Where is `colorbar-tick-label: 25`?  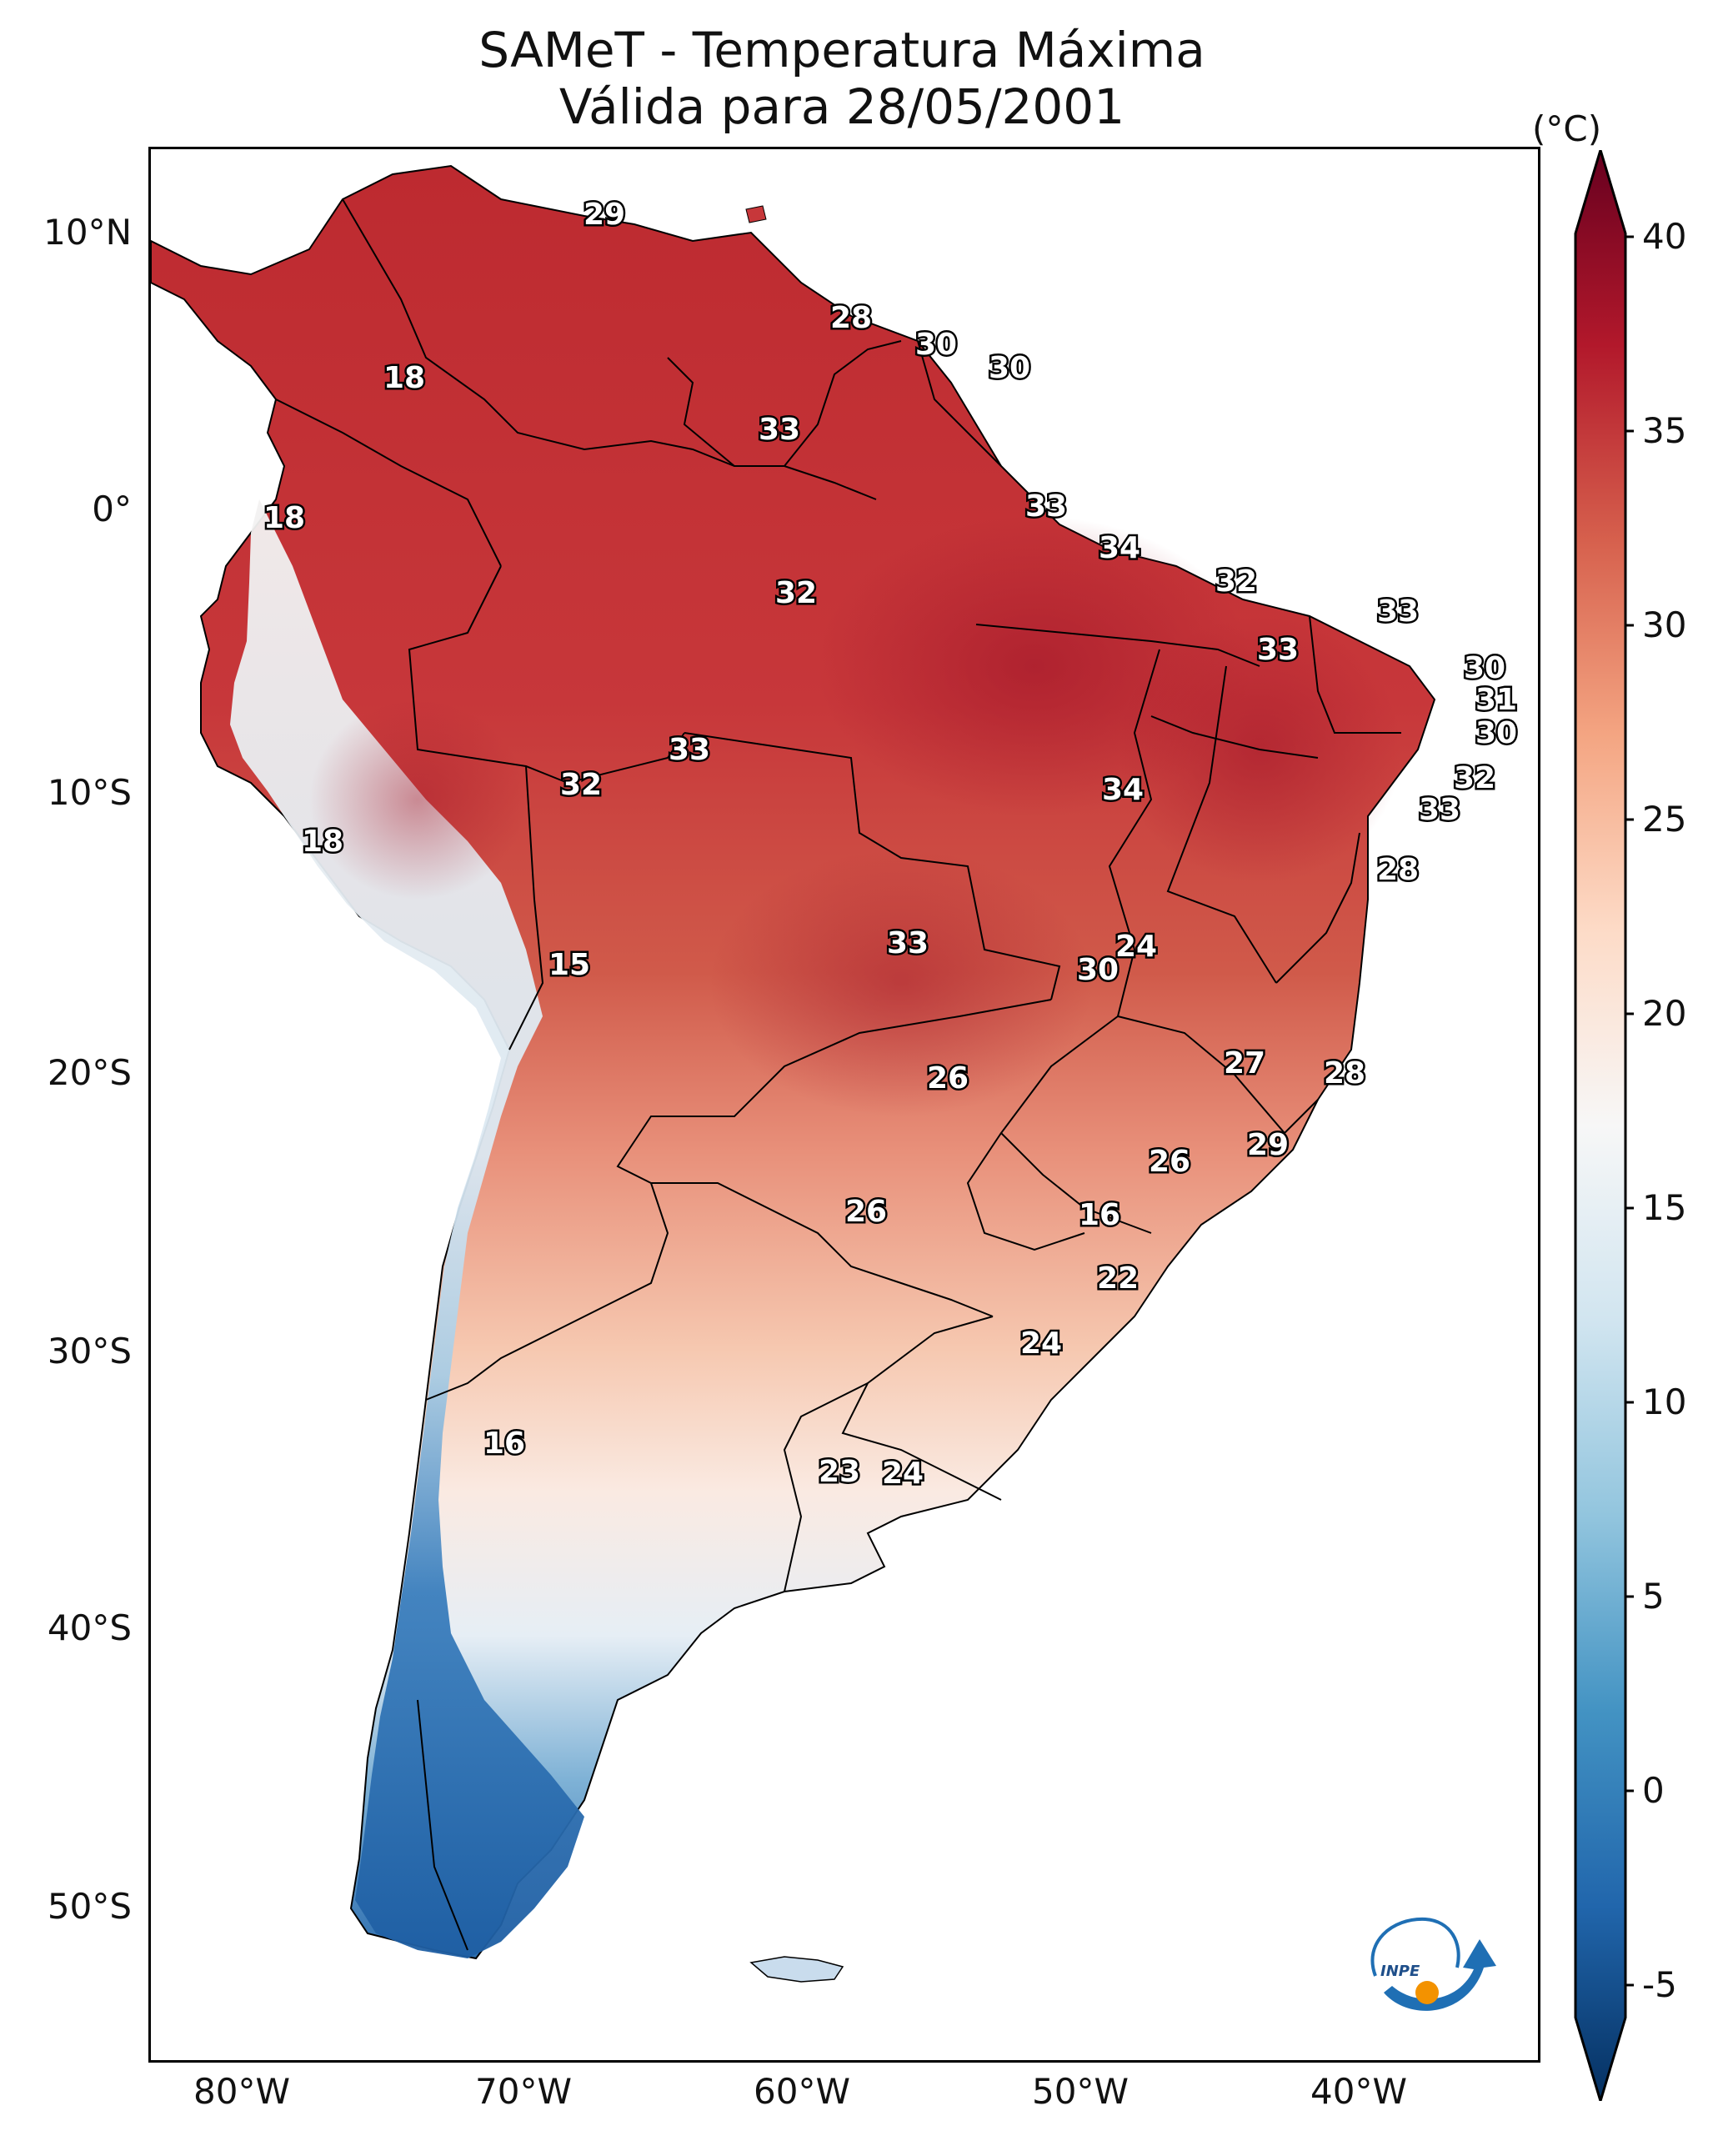 colorbar-tick-label: 25 is located at coordinates (1664, 819).